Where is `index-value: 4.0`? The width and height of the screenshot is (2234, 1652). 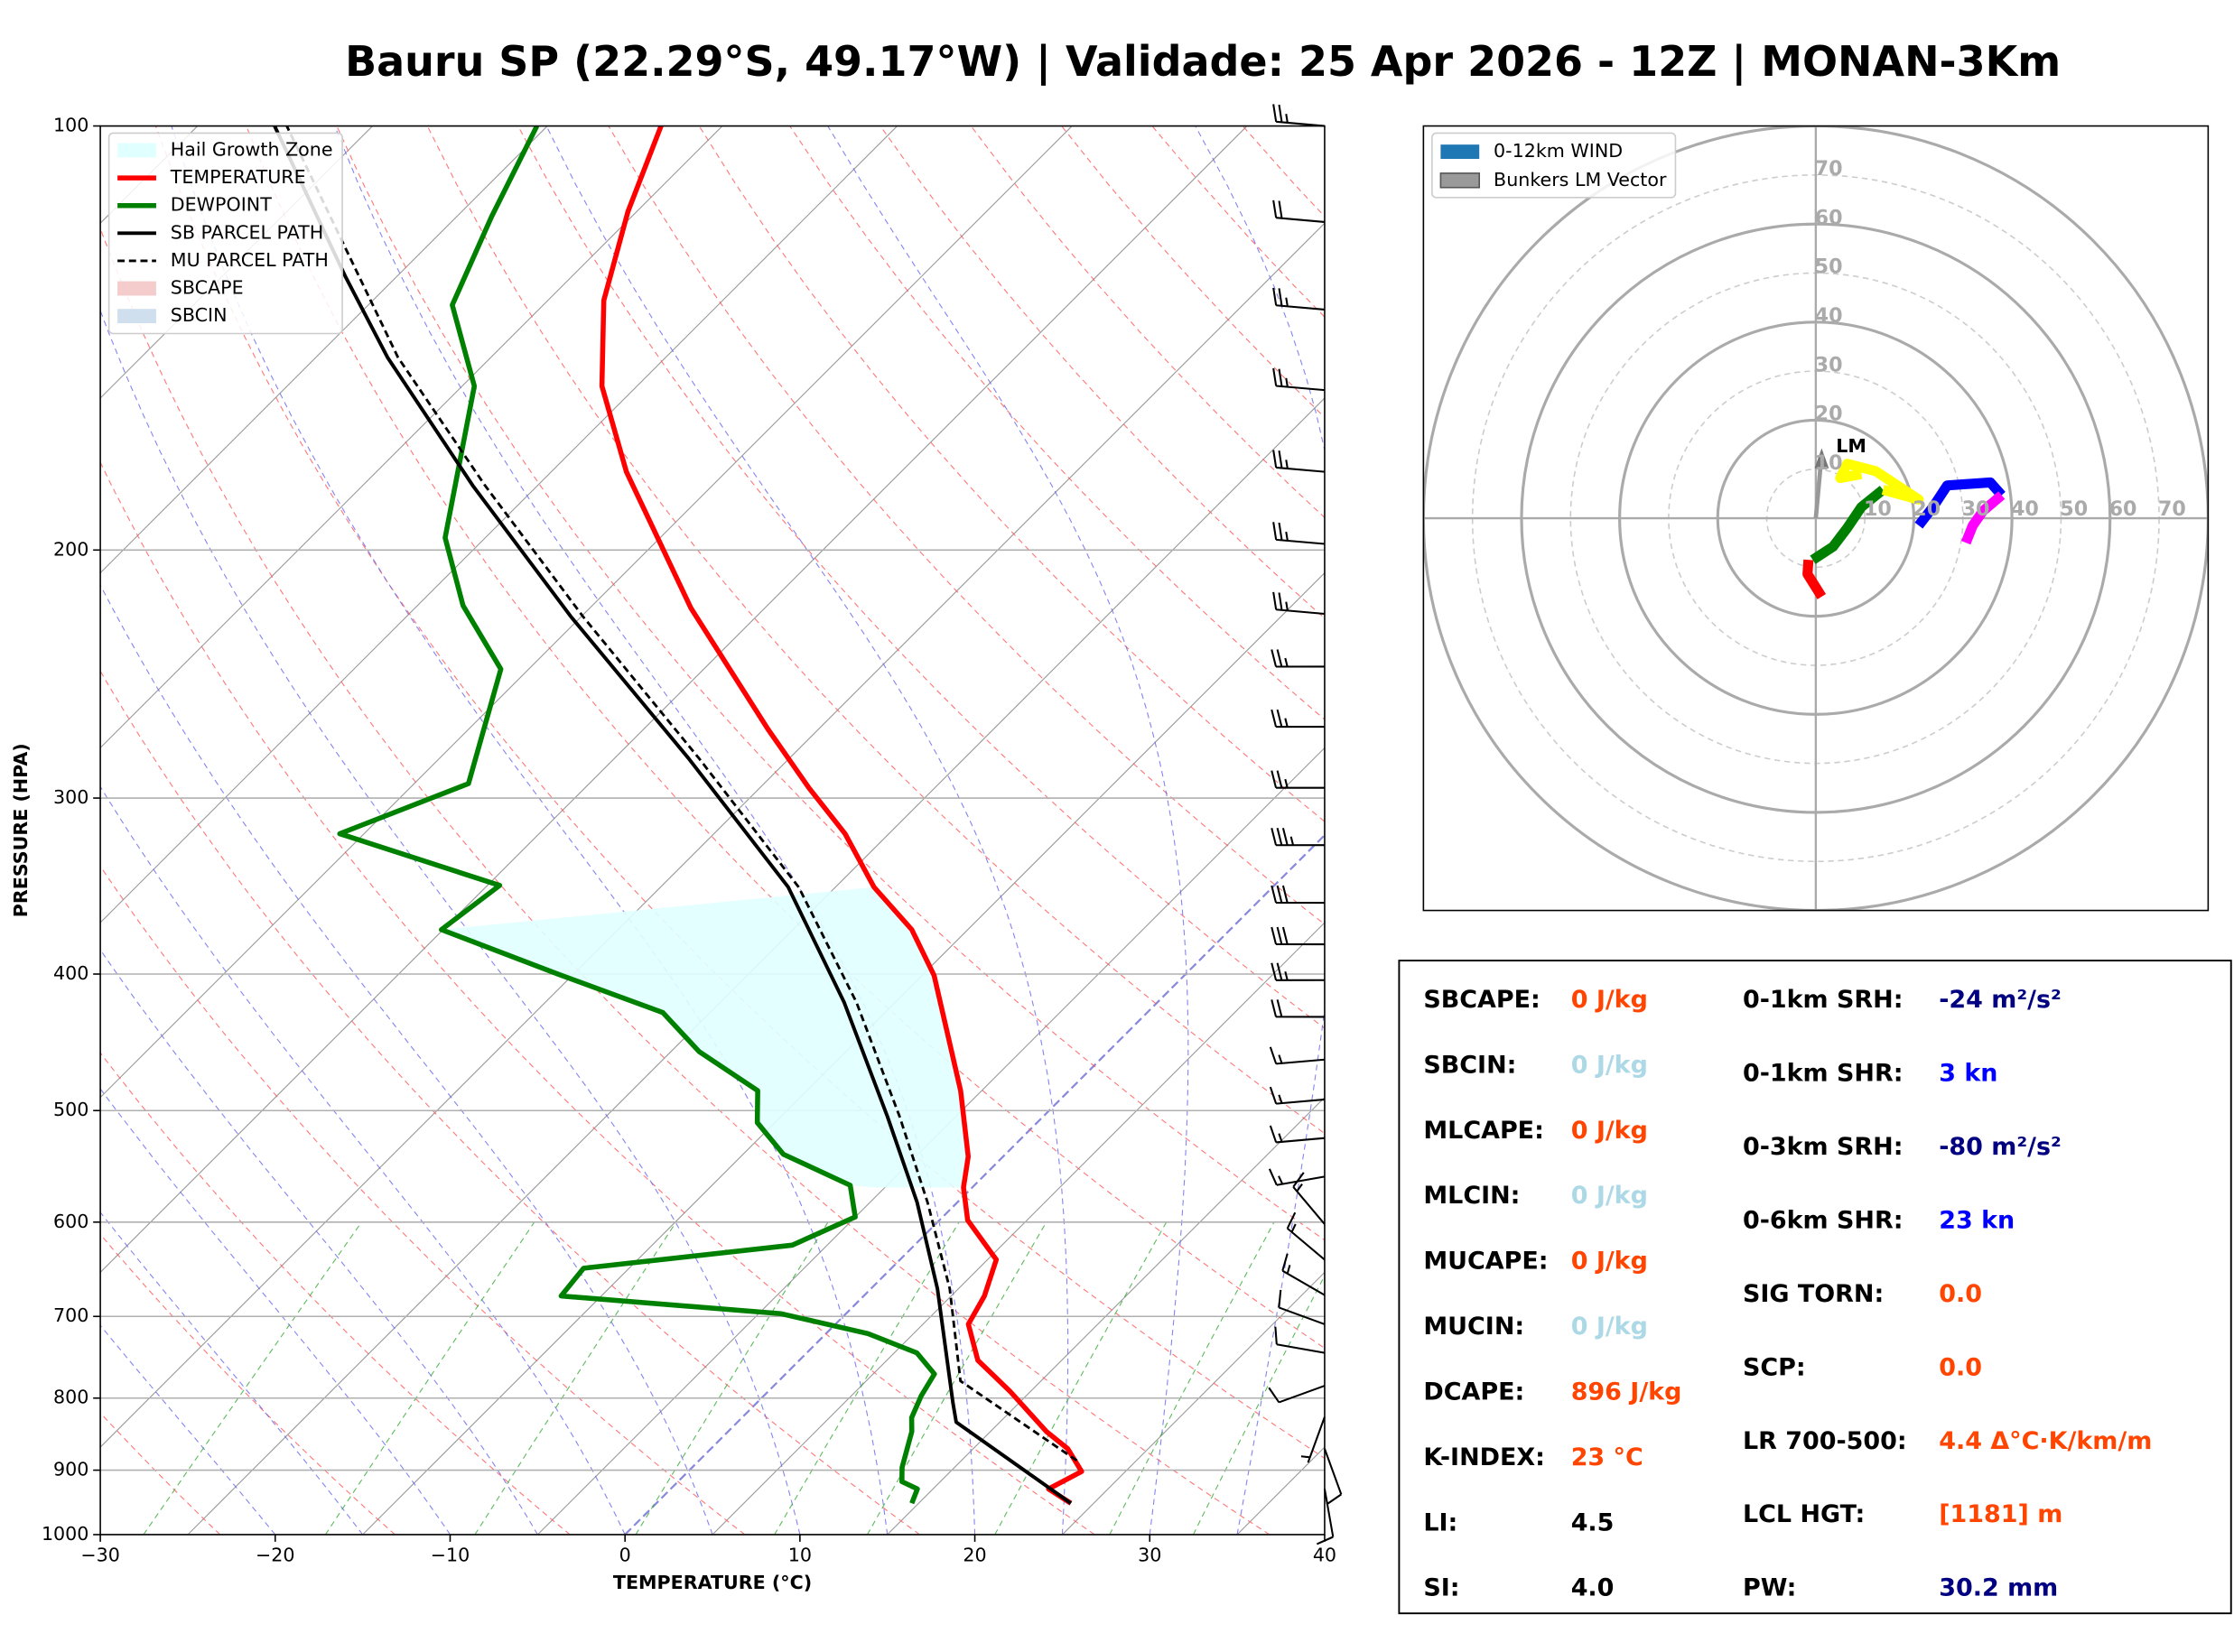
index-value: 4.0 is located at coordinates (1593, 1588).